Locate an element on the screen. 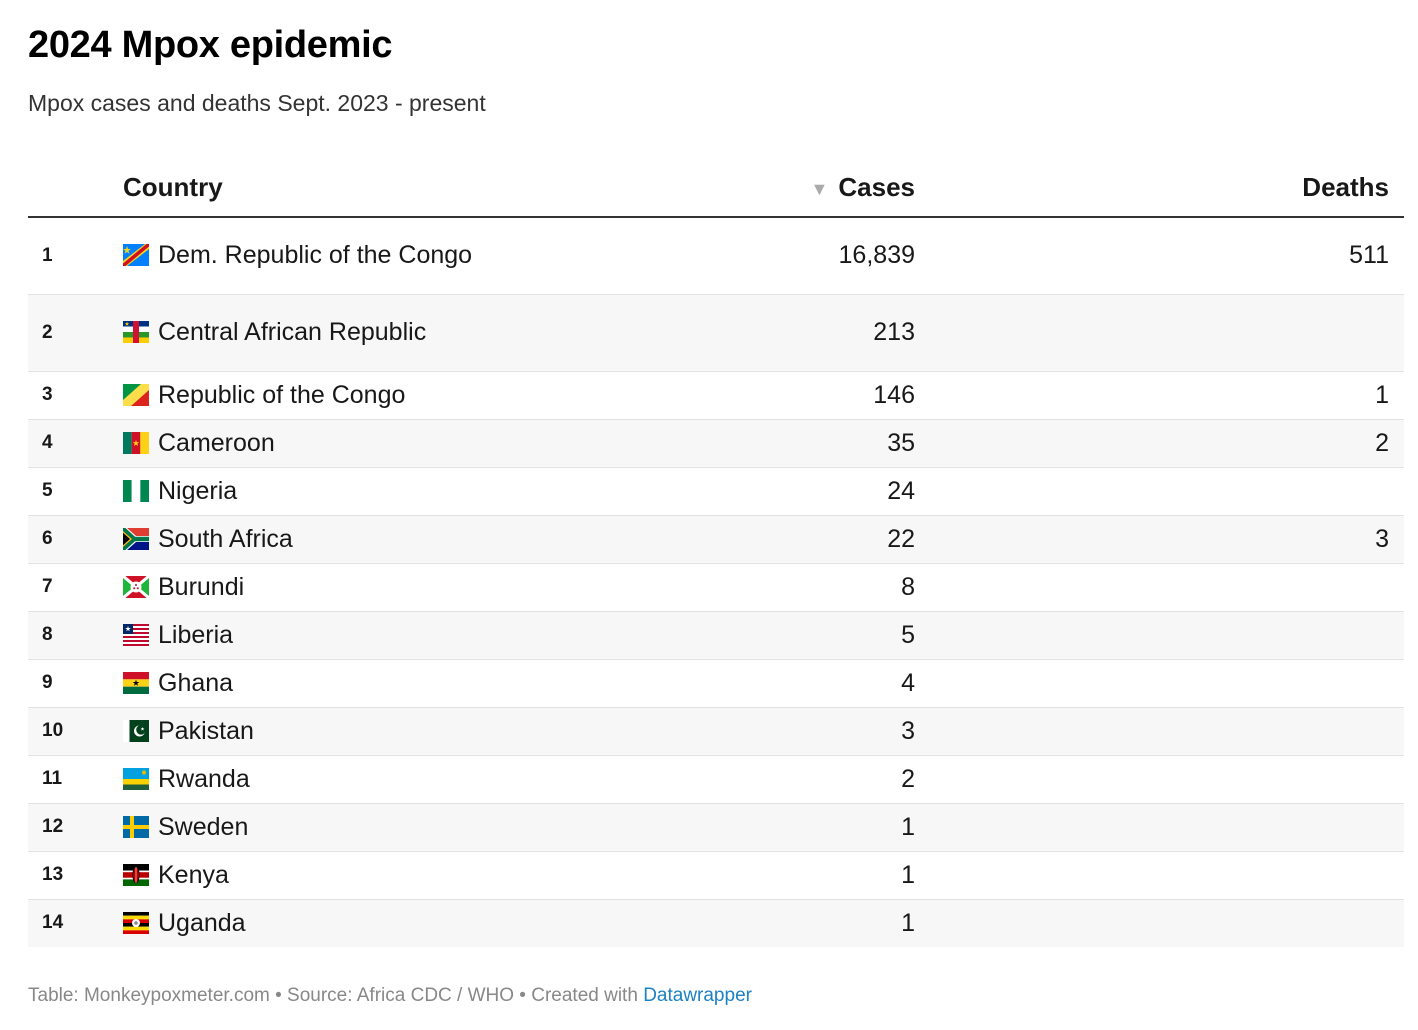 This screenshot has height=1030, width=1418. country-name: Republic of the Congo is located at coordinates (282, 394).